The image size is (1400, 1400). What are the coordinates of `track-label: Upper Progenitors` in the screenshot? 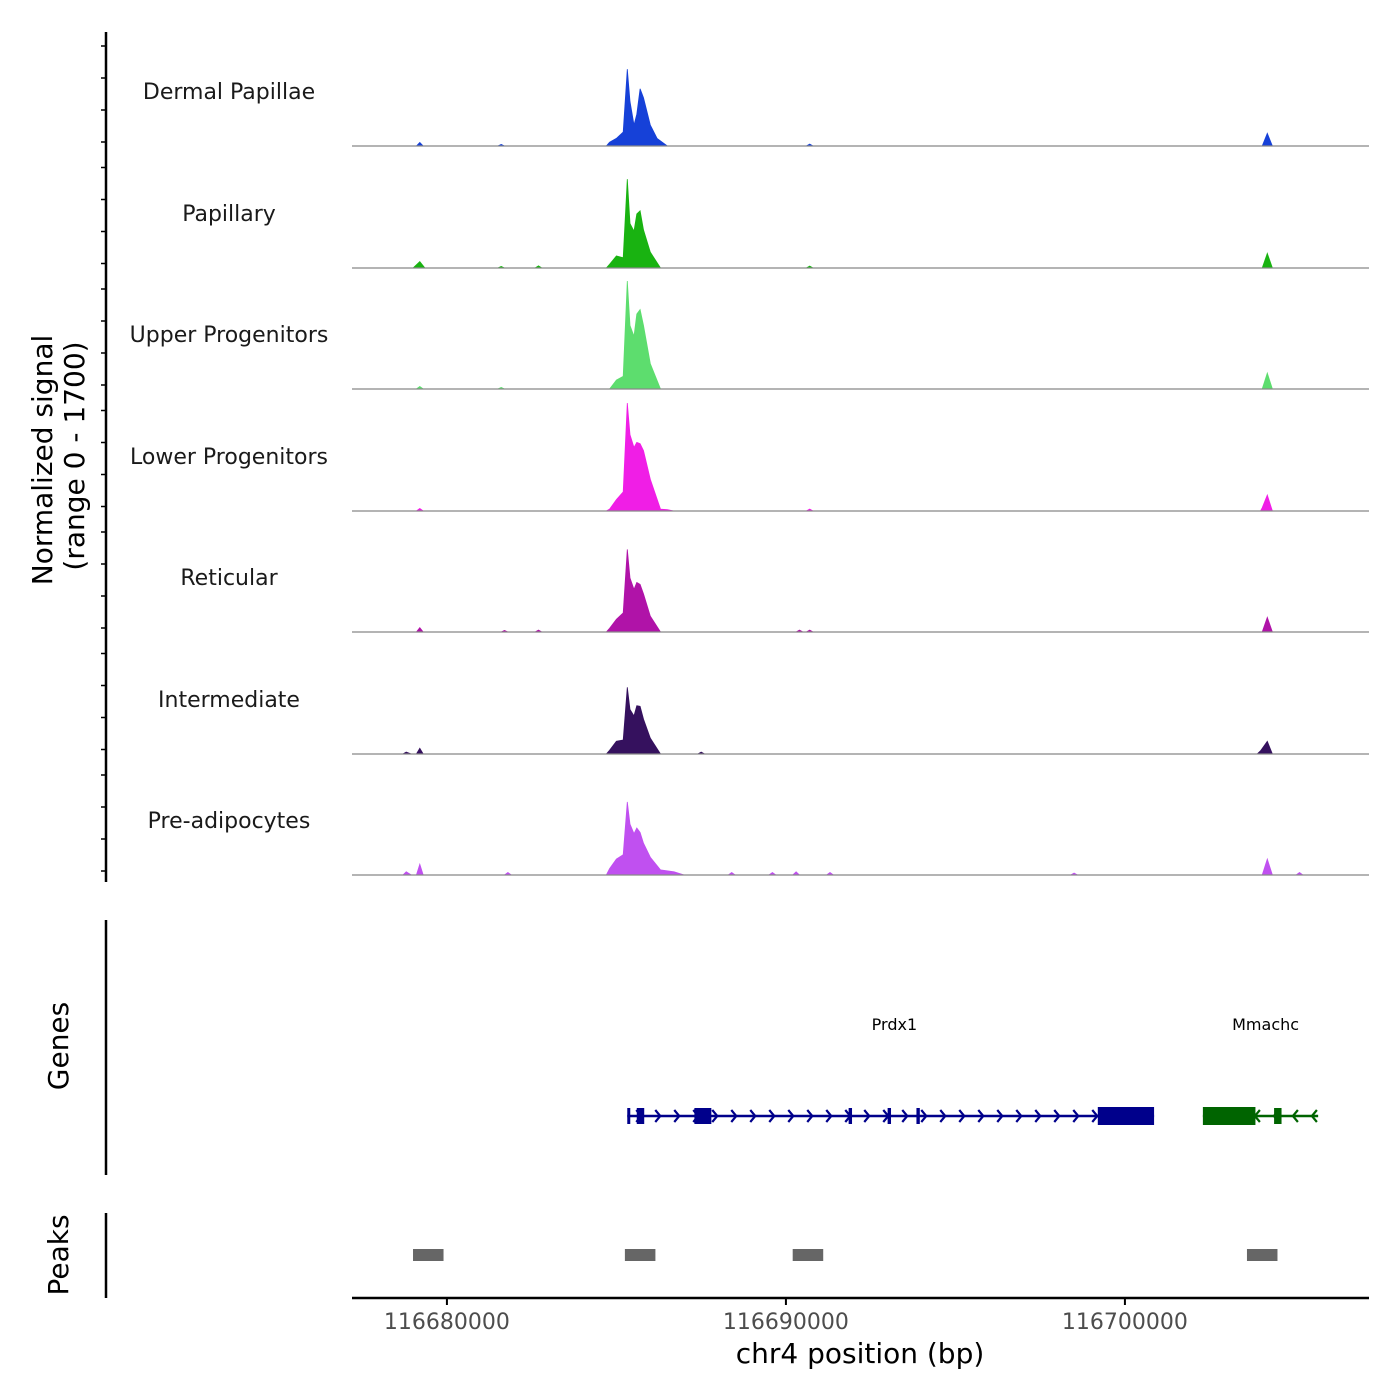 It's located at (229, 335).